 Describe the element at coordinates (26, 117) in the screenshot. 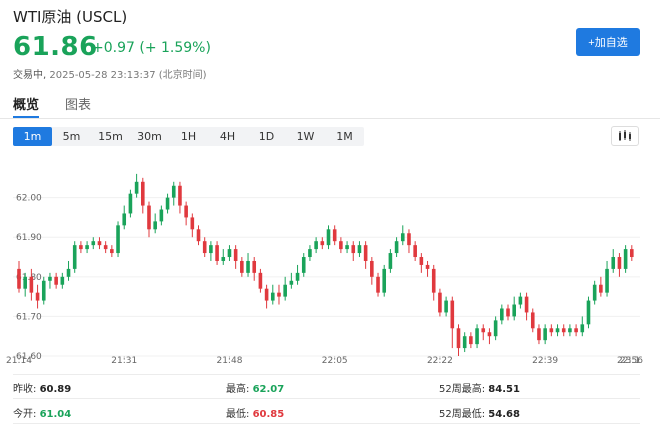

I see `active-tab-indicator` at that location.